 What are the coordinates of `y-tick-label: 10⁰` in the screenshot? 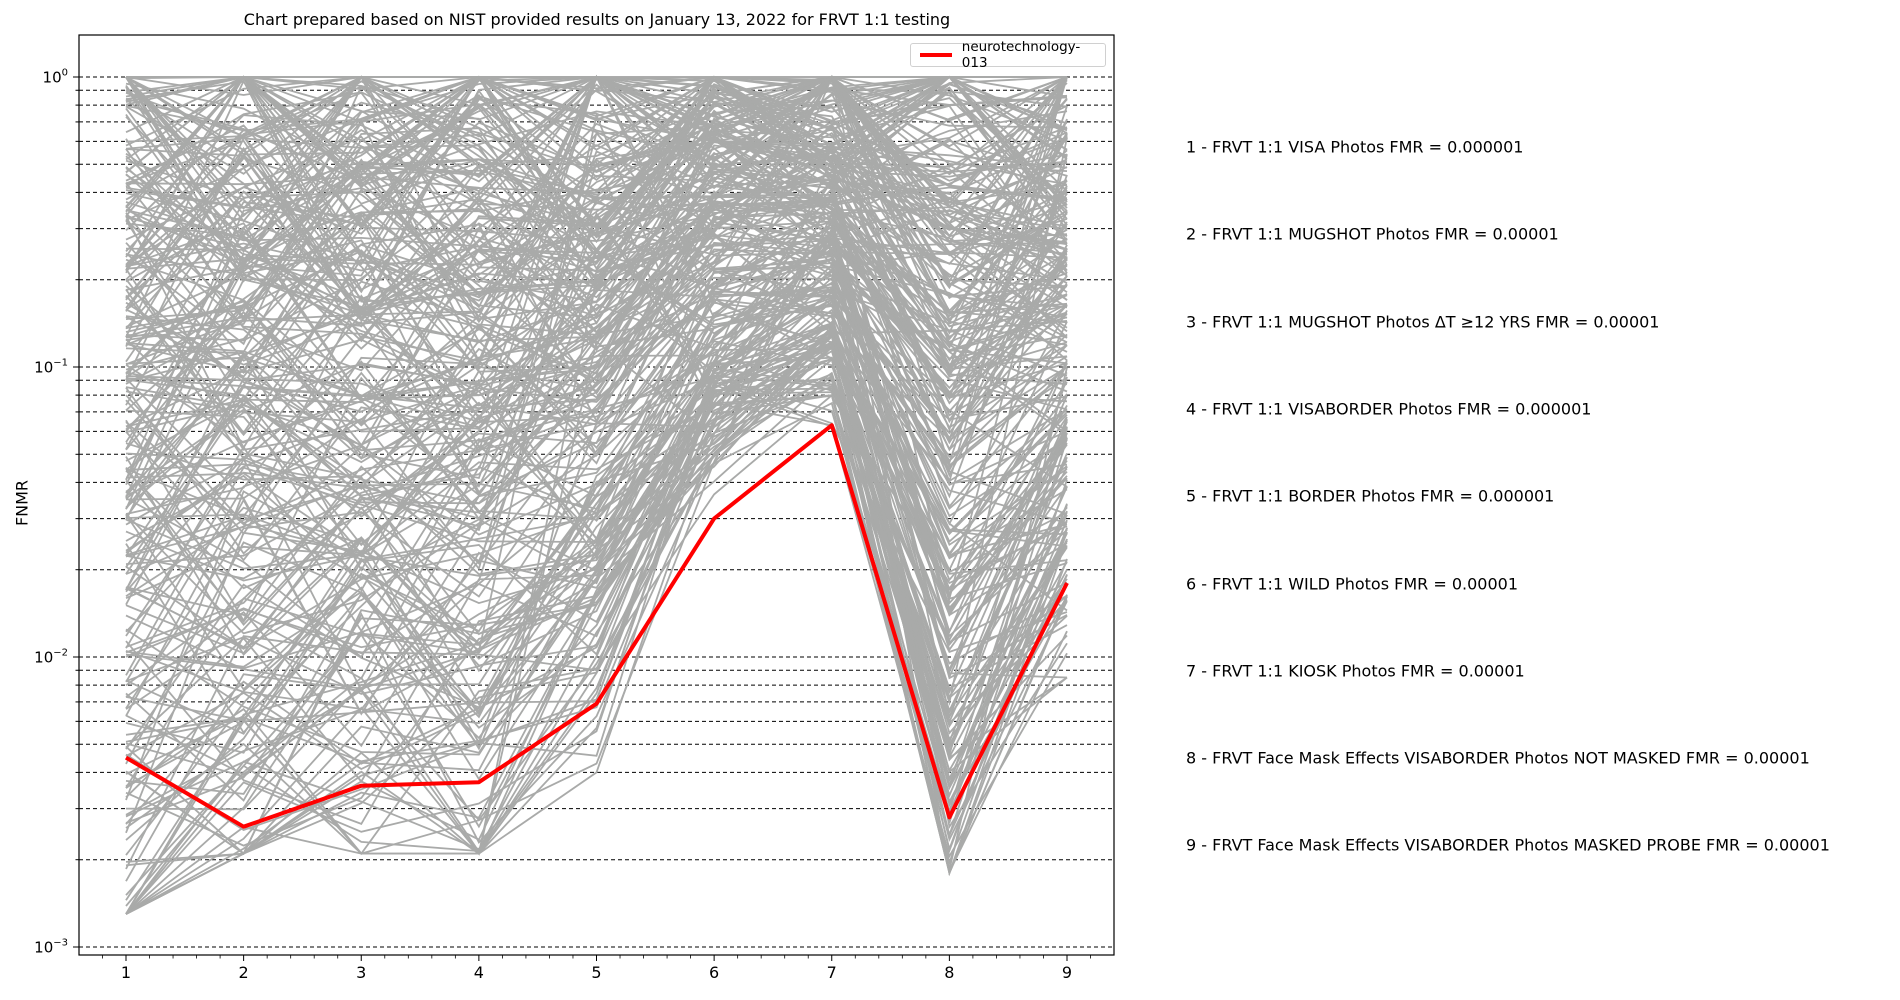 It's located at (55, 77).